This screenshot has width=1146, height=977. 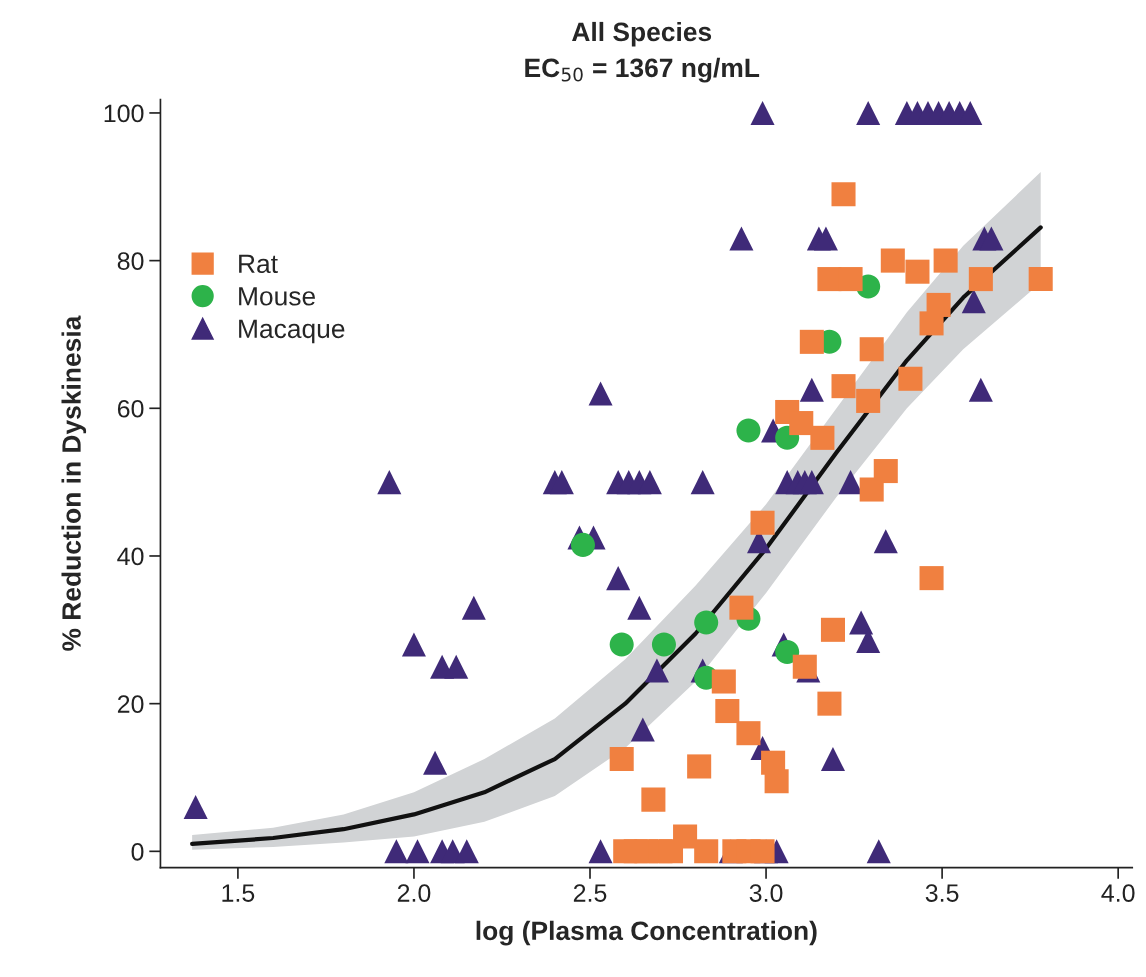 What do you see at coordinates (642, 34) in the screenshot?
I see `chart-title: All Species` at bounding box center [642, 34].